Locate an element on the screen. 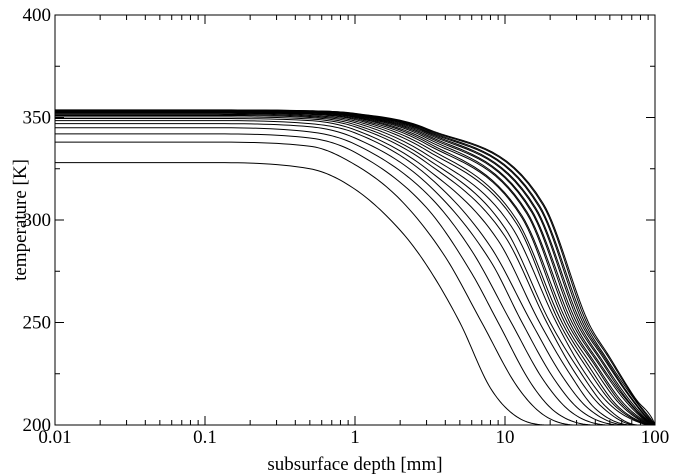 The image size is (674, 475). x-tick-label: 0.01 is located at coordinates (54, 437).